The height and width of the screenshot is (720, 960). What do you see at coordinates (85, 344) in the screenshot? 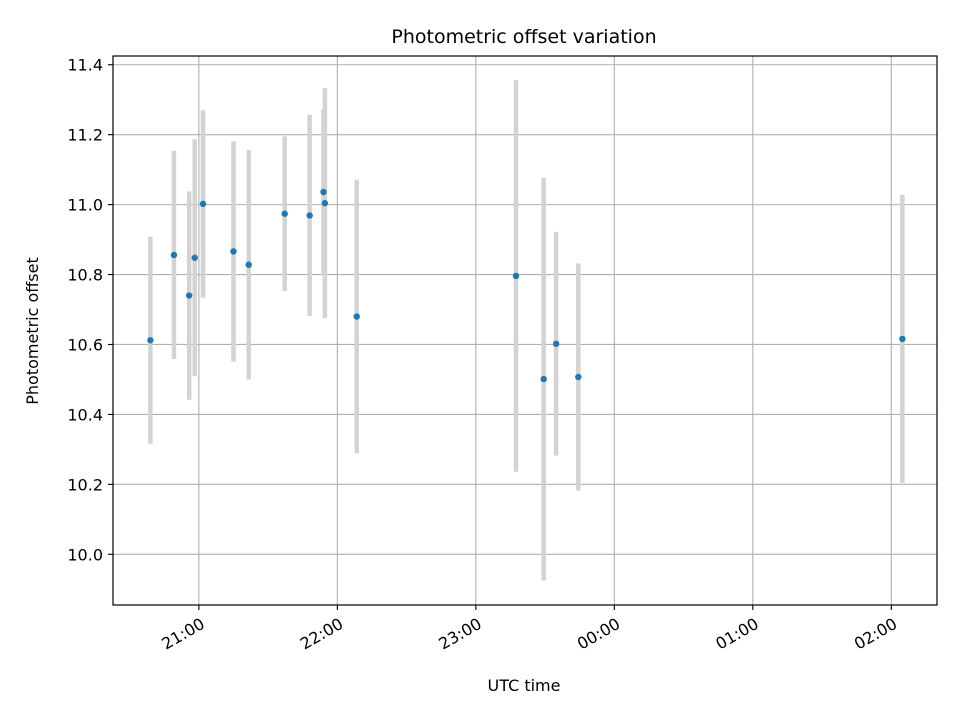
I see `y-tick-label: 10.6` at bounding box center [85, 344].